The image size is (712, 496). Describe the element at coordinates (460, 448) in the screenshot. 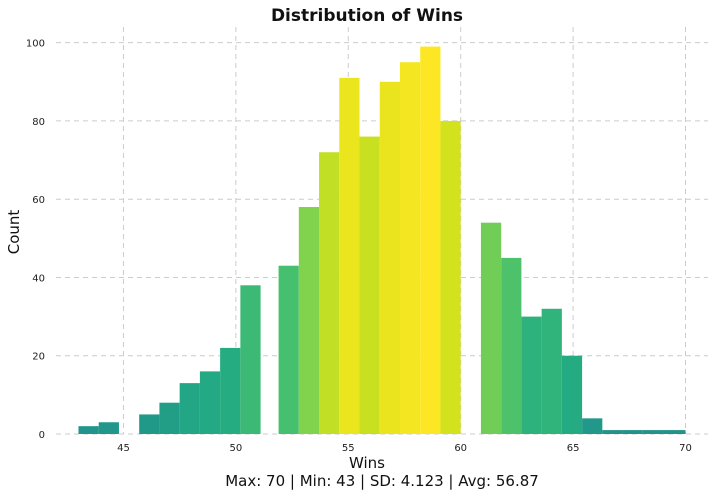

I see `x-tick-label-60: 60` at that location.